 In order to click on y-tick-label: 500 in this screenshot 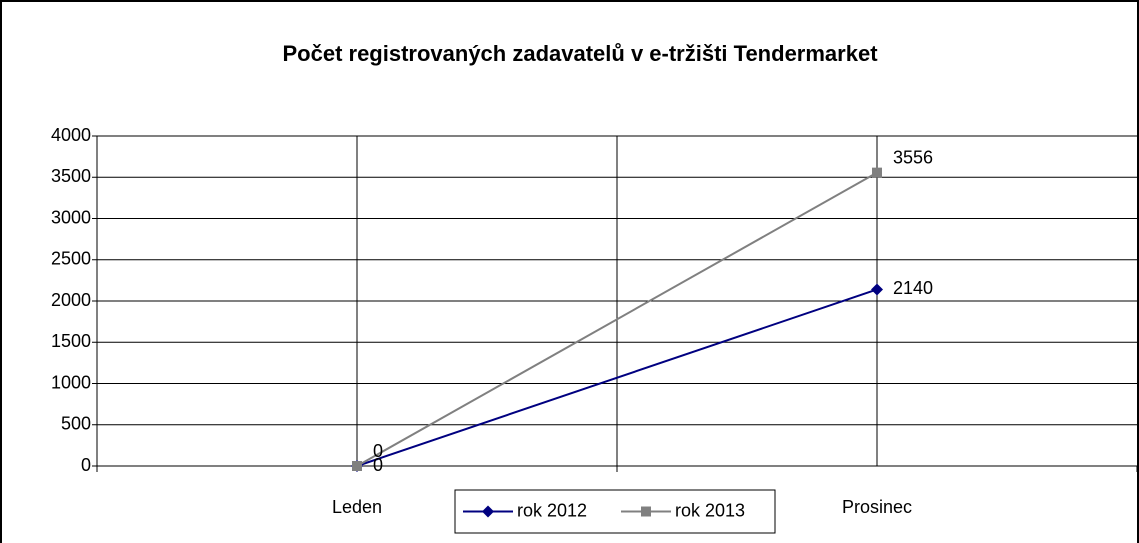, I will do `click(76, 424)`.